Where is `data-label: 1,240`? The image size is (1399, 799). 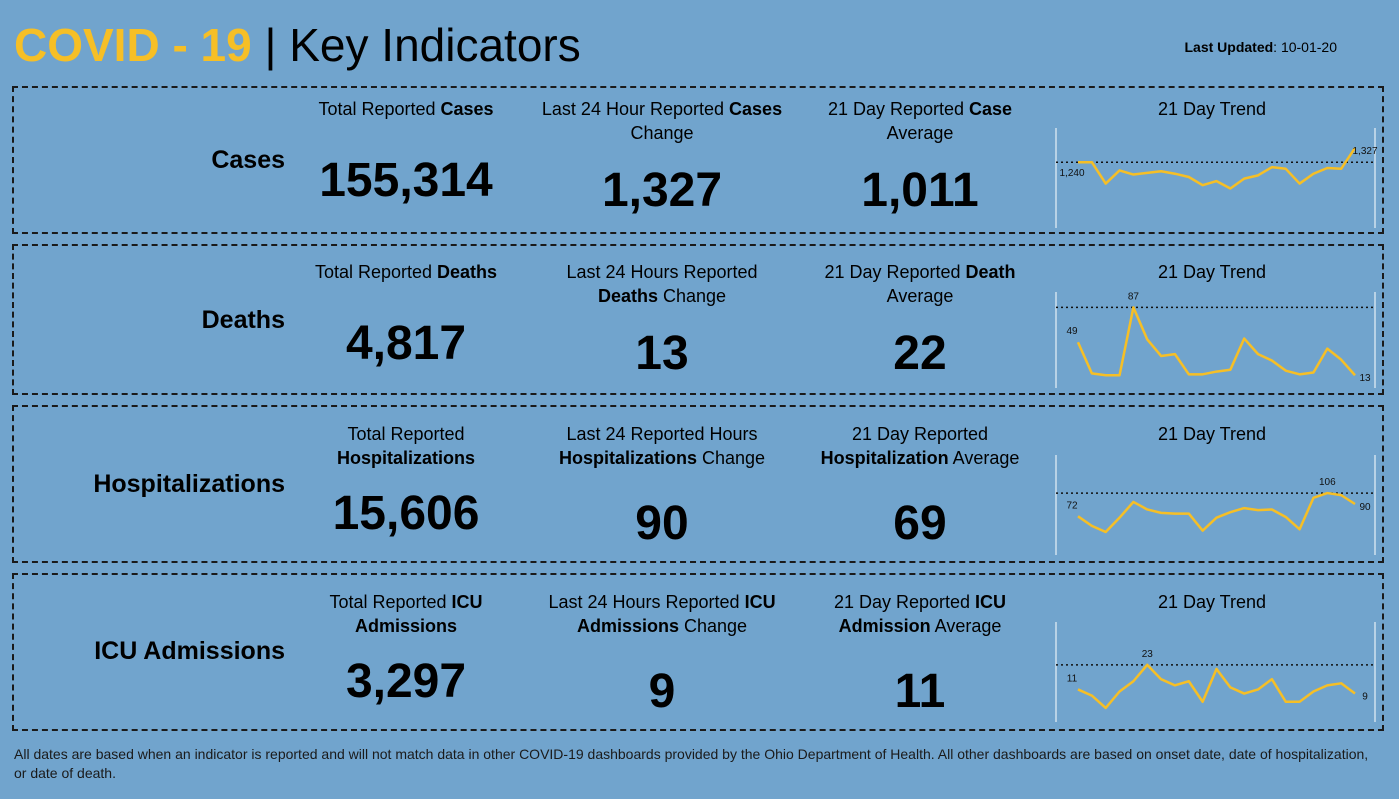
data-label: 1,240 is located at coordinates (1071, 173).